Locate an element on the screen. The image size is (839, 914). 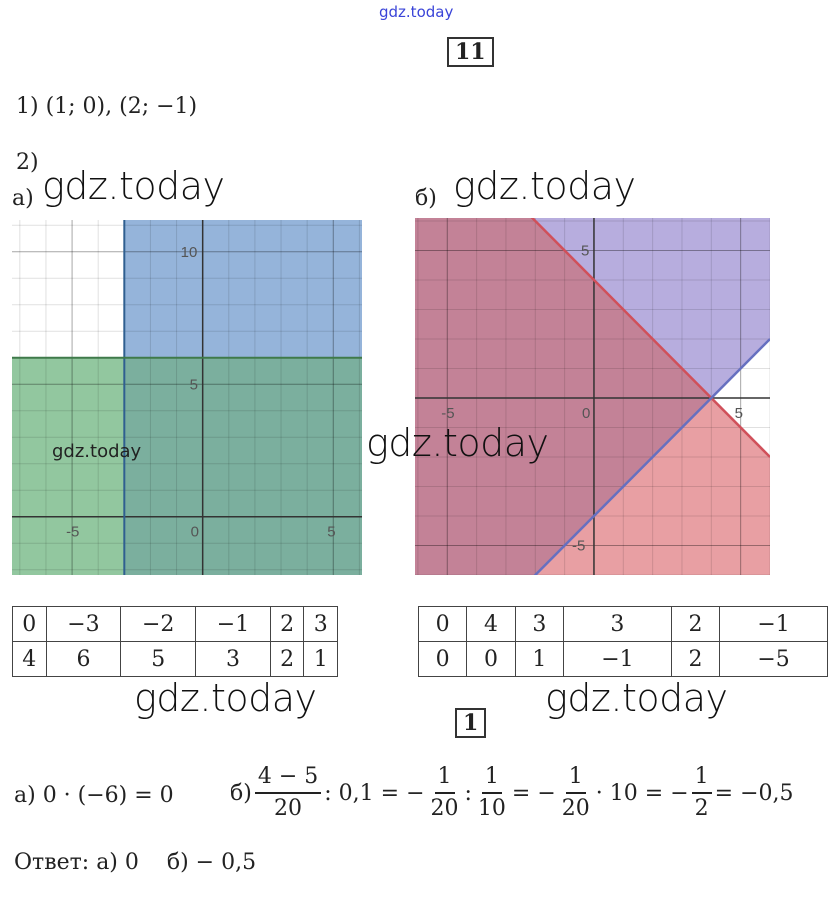
fraction: 1 10 is located at coordinates (492, 793).